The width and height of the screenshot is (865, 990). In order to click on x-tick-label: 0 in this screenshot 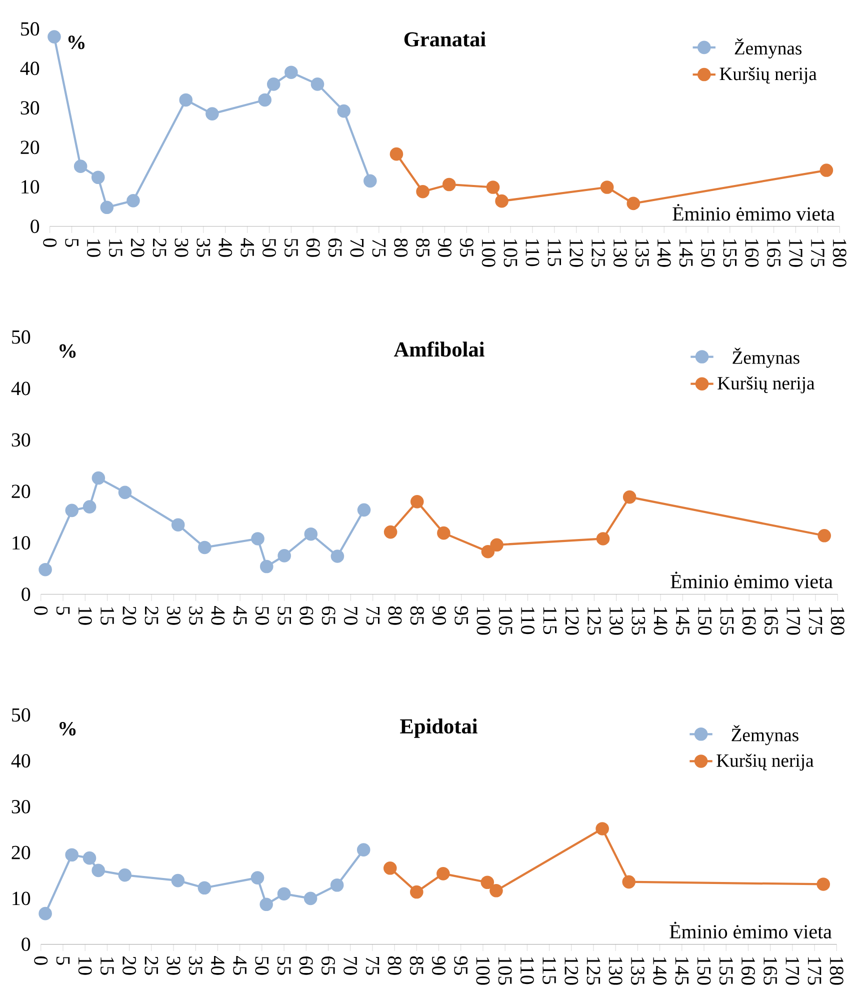, I will do `click(41, 610)`.